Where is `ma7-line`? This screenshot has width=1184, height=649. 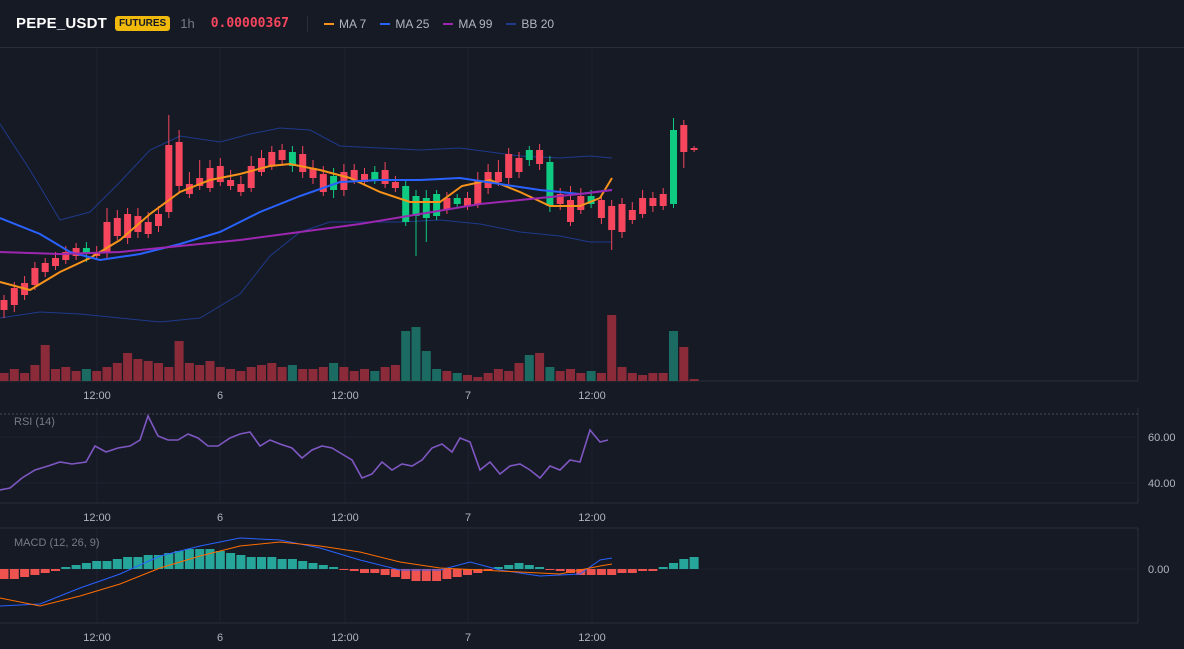
ma7-line is located at coordinates (306, 227).